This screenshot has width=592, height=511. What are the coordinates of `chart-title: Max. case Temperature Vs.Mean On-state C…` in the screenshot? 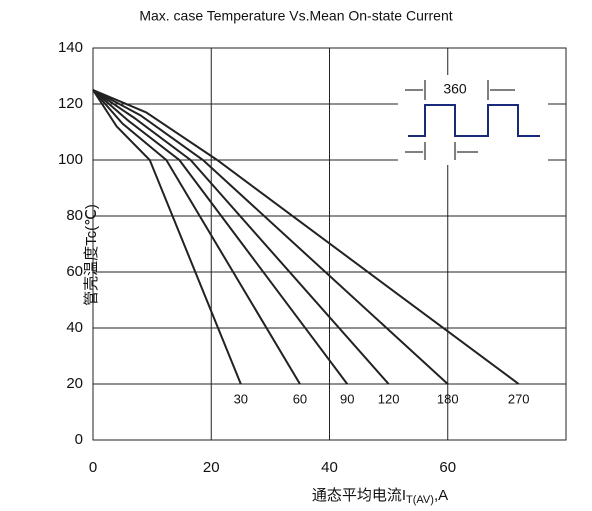 It's located at (295, 16).